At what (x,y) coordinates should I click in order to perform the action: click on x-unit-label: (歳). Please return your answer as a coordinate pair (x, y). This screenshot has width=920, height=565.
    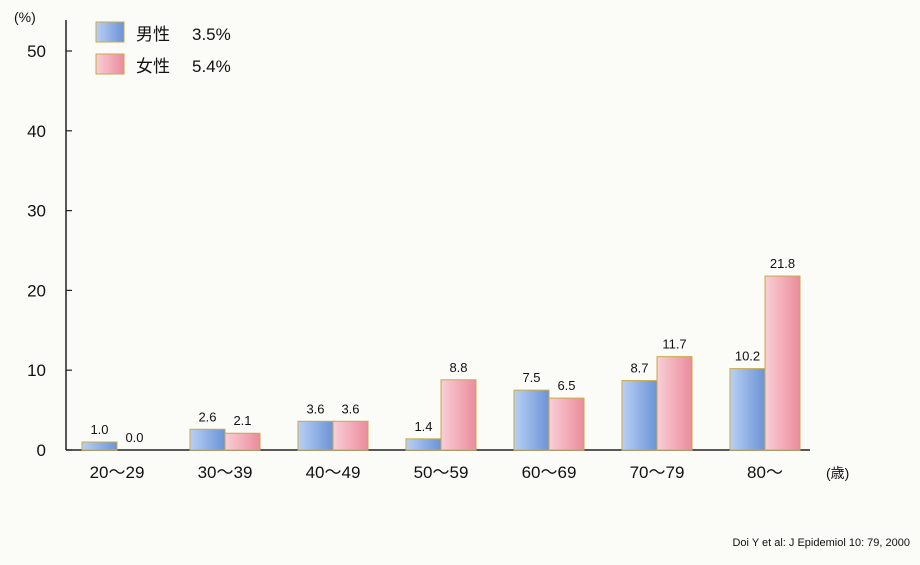
    Looking at the image, I should click on (837, 473).